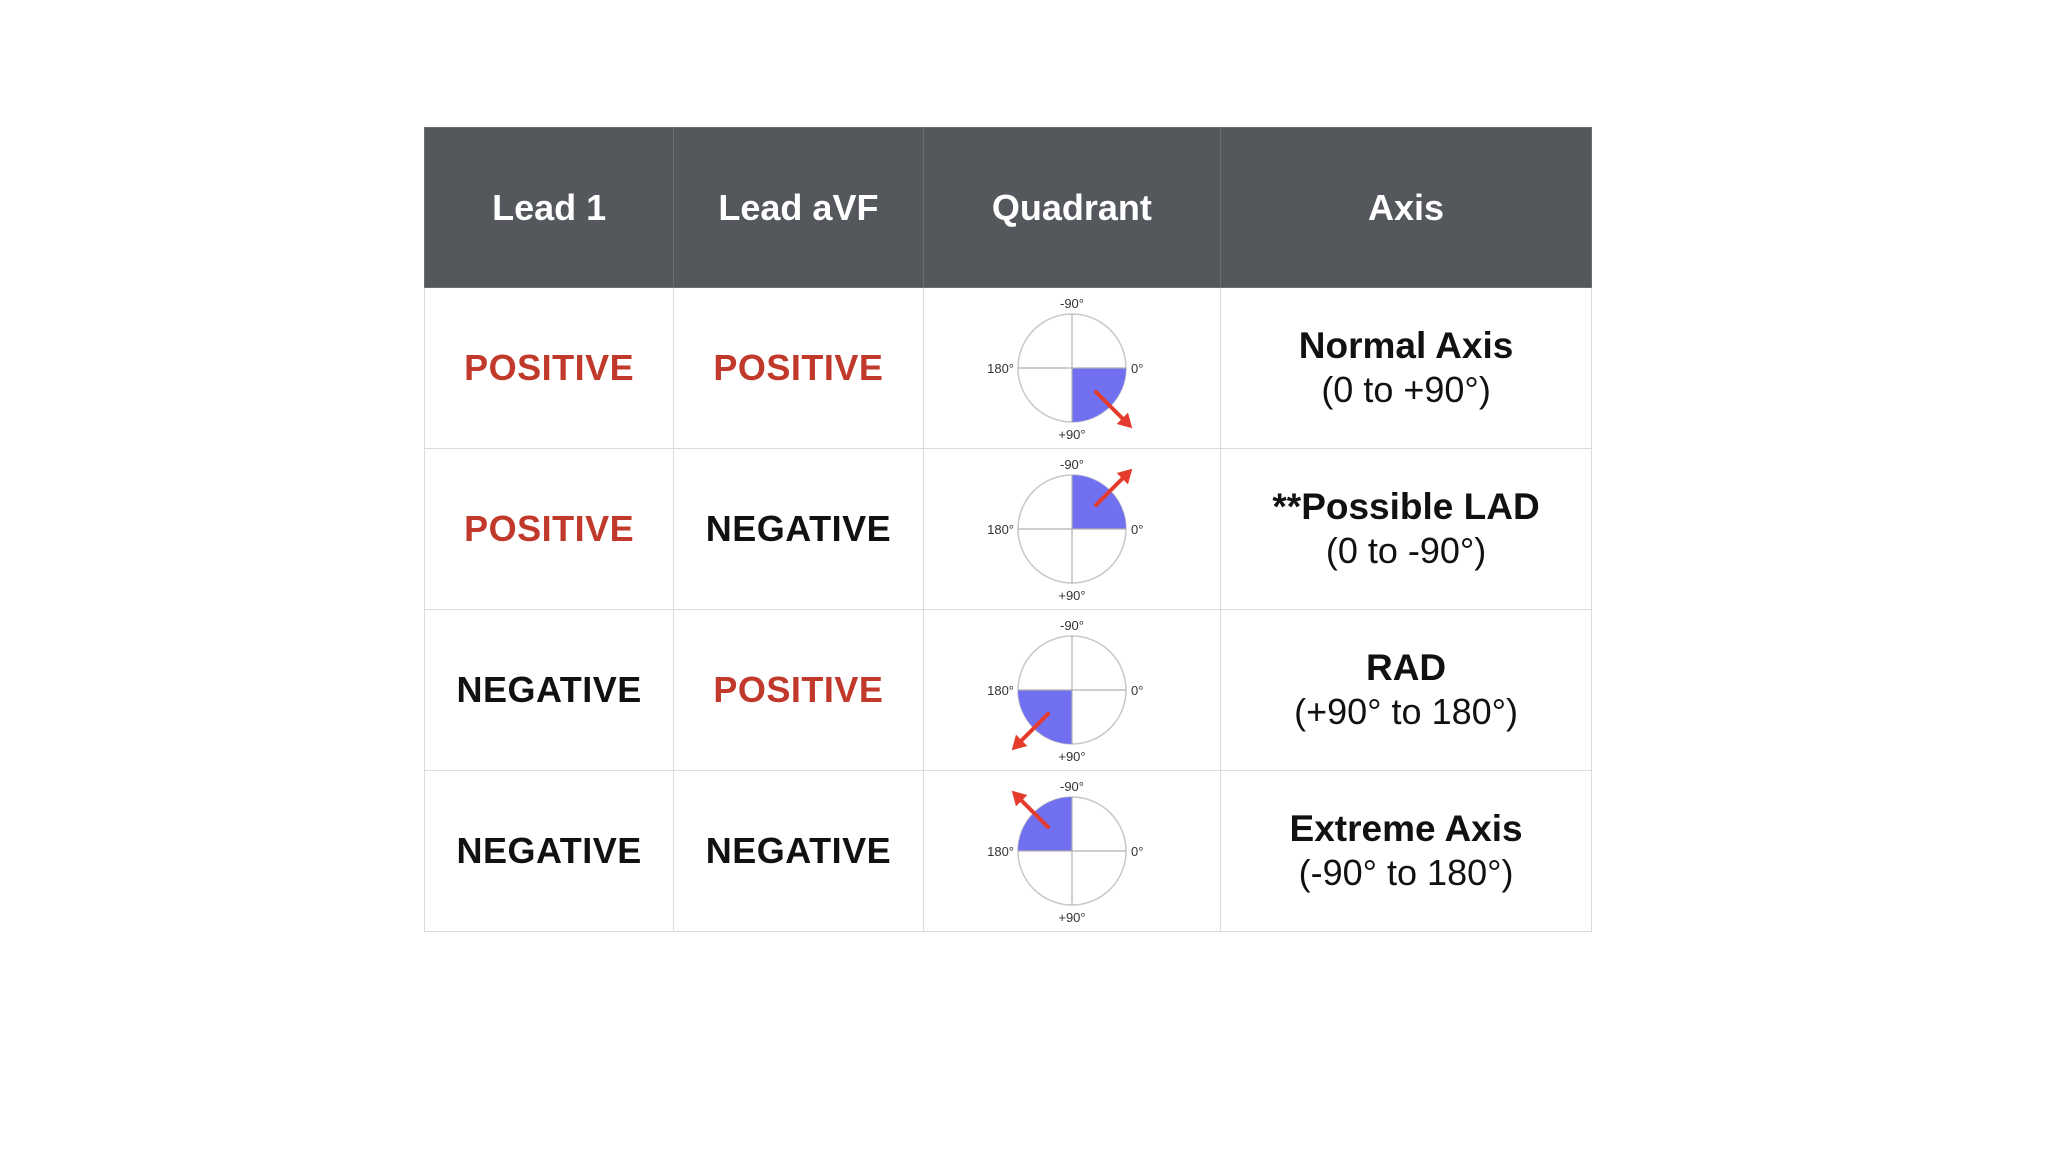 The image size is (2048, 1152). What do you see at coordinates (1406, 550) in the screenshot?
I see `axis-range: (0 to -90°)` at bounding box center [1406, 550].